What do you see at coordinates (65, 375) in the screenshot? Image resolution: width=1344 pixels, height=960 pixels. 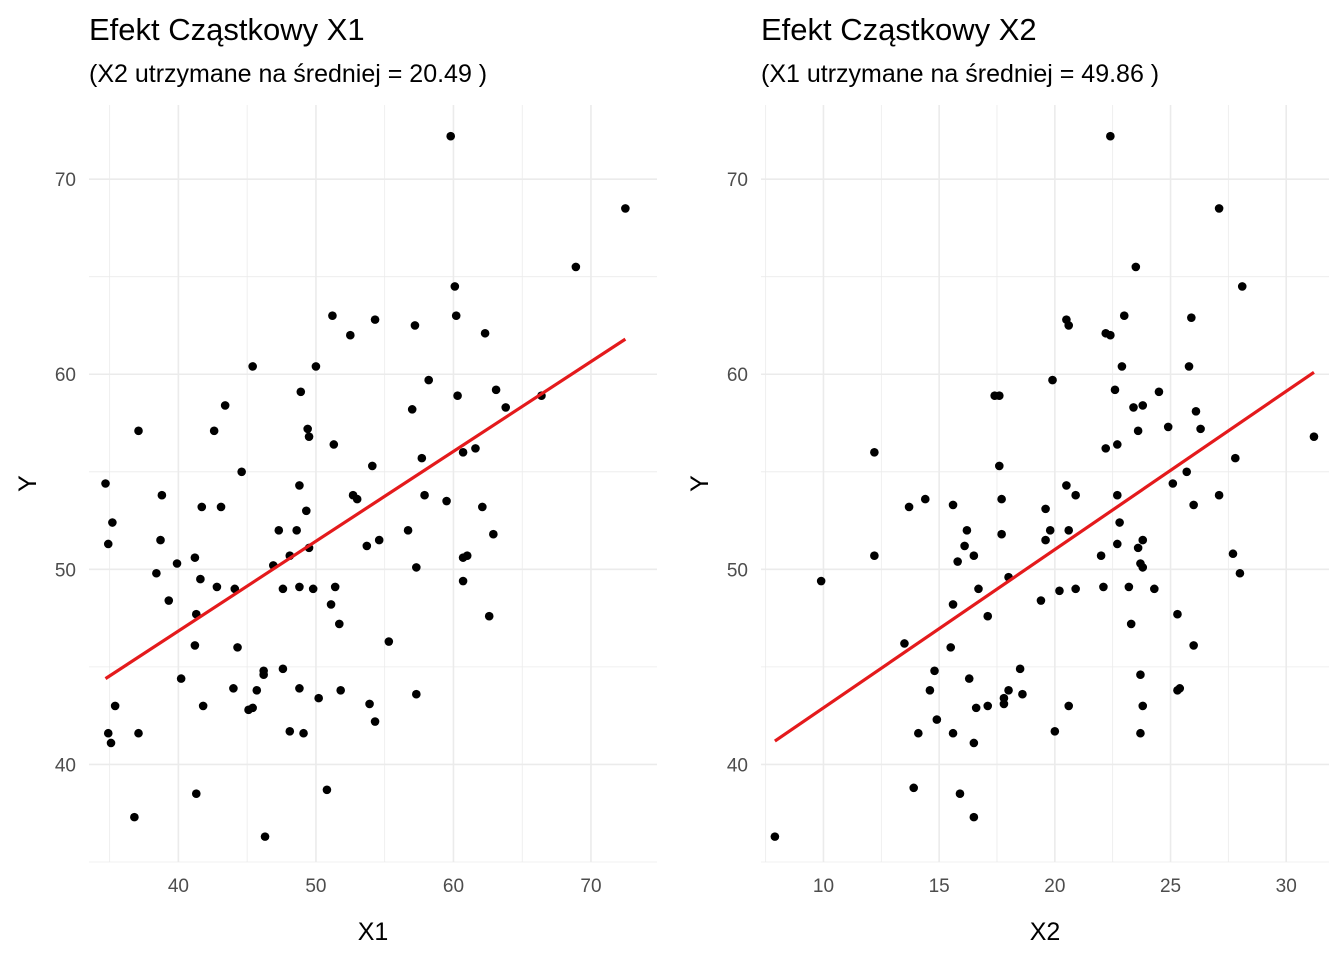 I see `y-tick-label: 60` at bounding box center [65, 375].